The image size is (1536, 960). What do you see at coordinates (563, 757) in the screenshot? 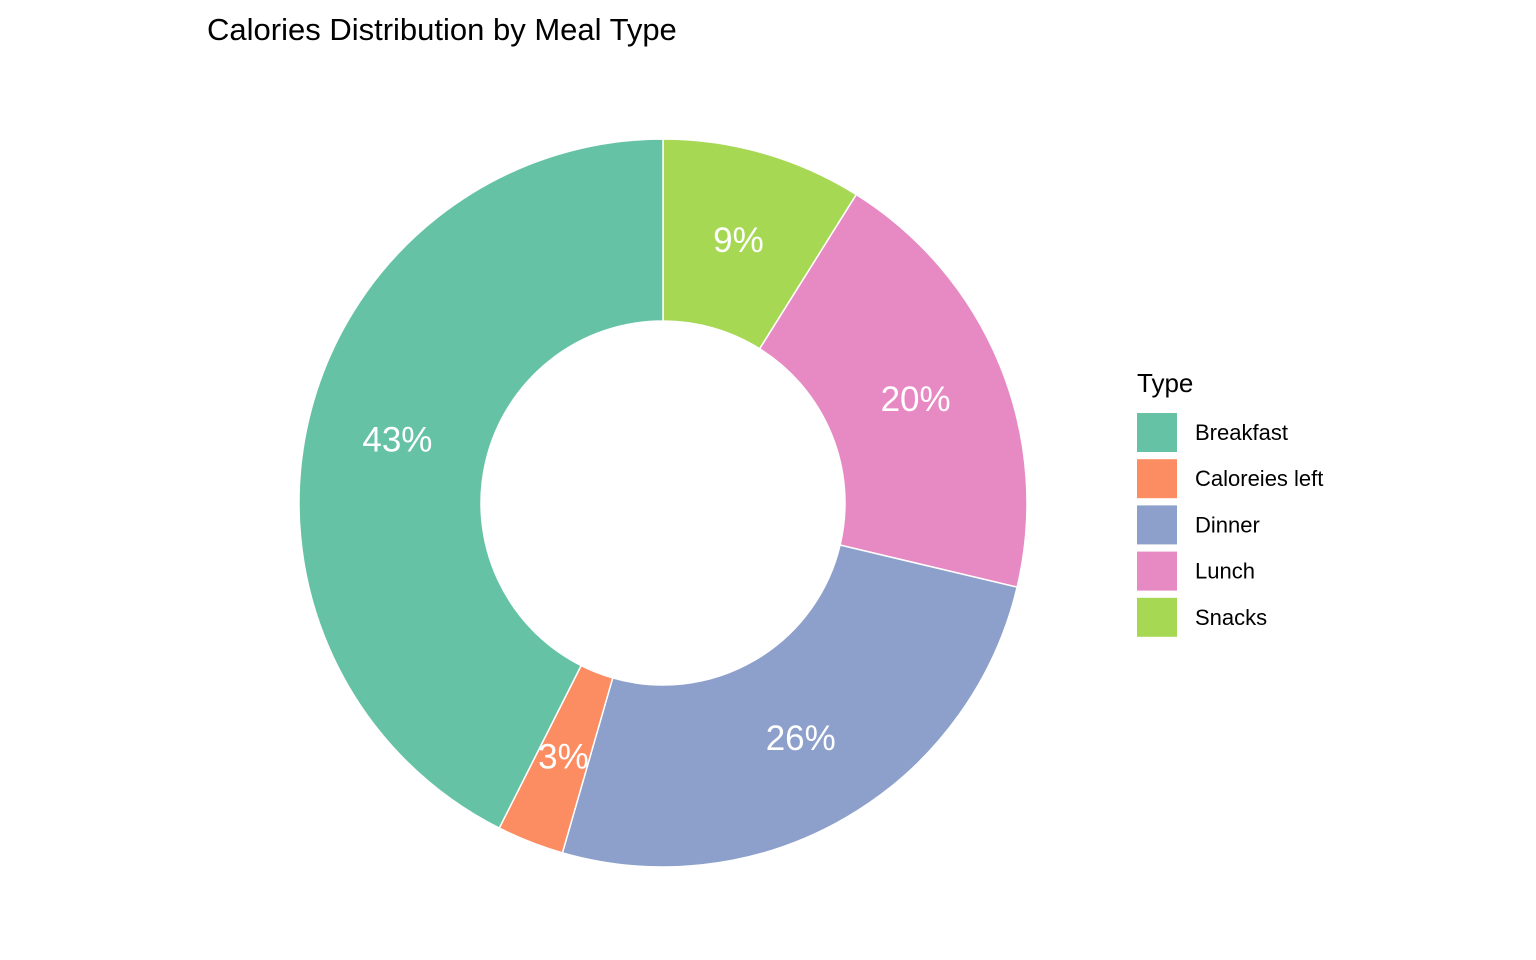
I see `slice-label-caloreies-left: 3%` at bounding box center [563, 757].